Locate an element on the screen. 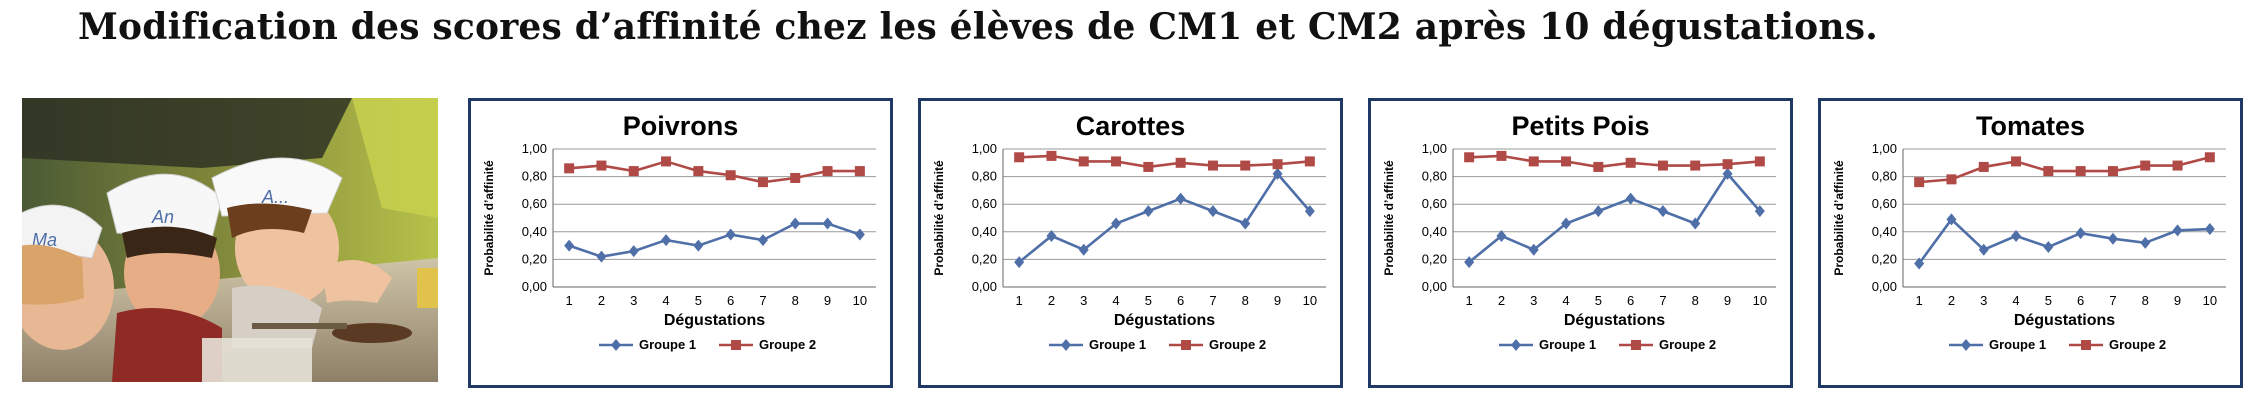 The height and width of the screenshot is (408, 2265). legend-label-groupe-1: Groupe 1 is located at coordinates (667, 344).